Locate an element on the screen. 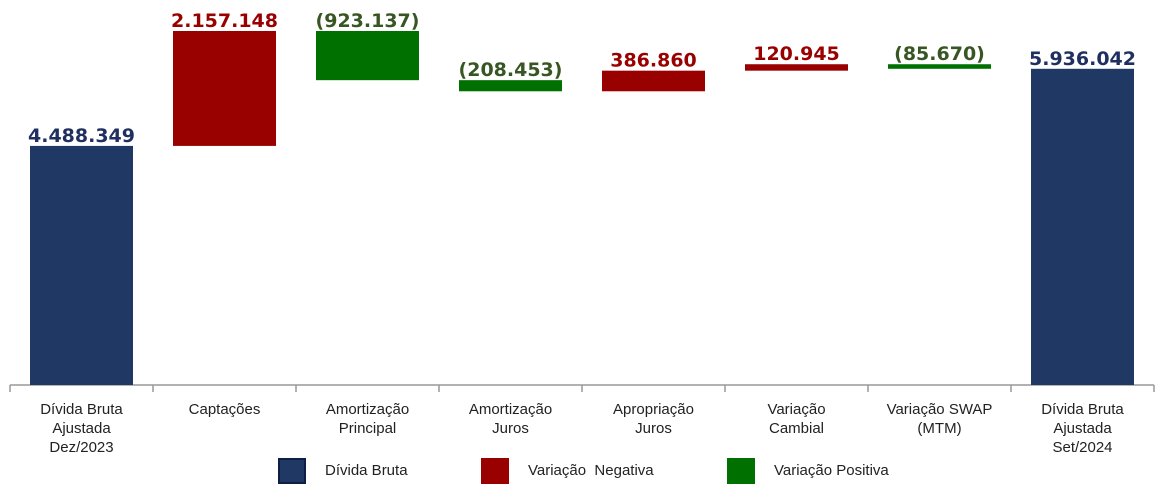 The image size is (1156, 485). data-label: 4.488.349 is located at coordinates (81, 136).